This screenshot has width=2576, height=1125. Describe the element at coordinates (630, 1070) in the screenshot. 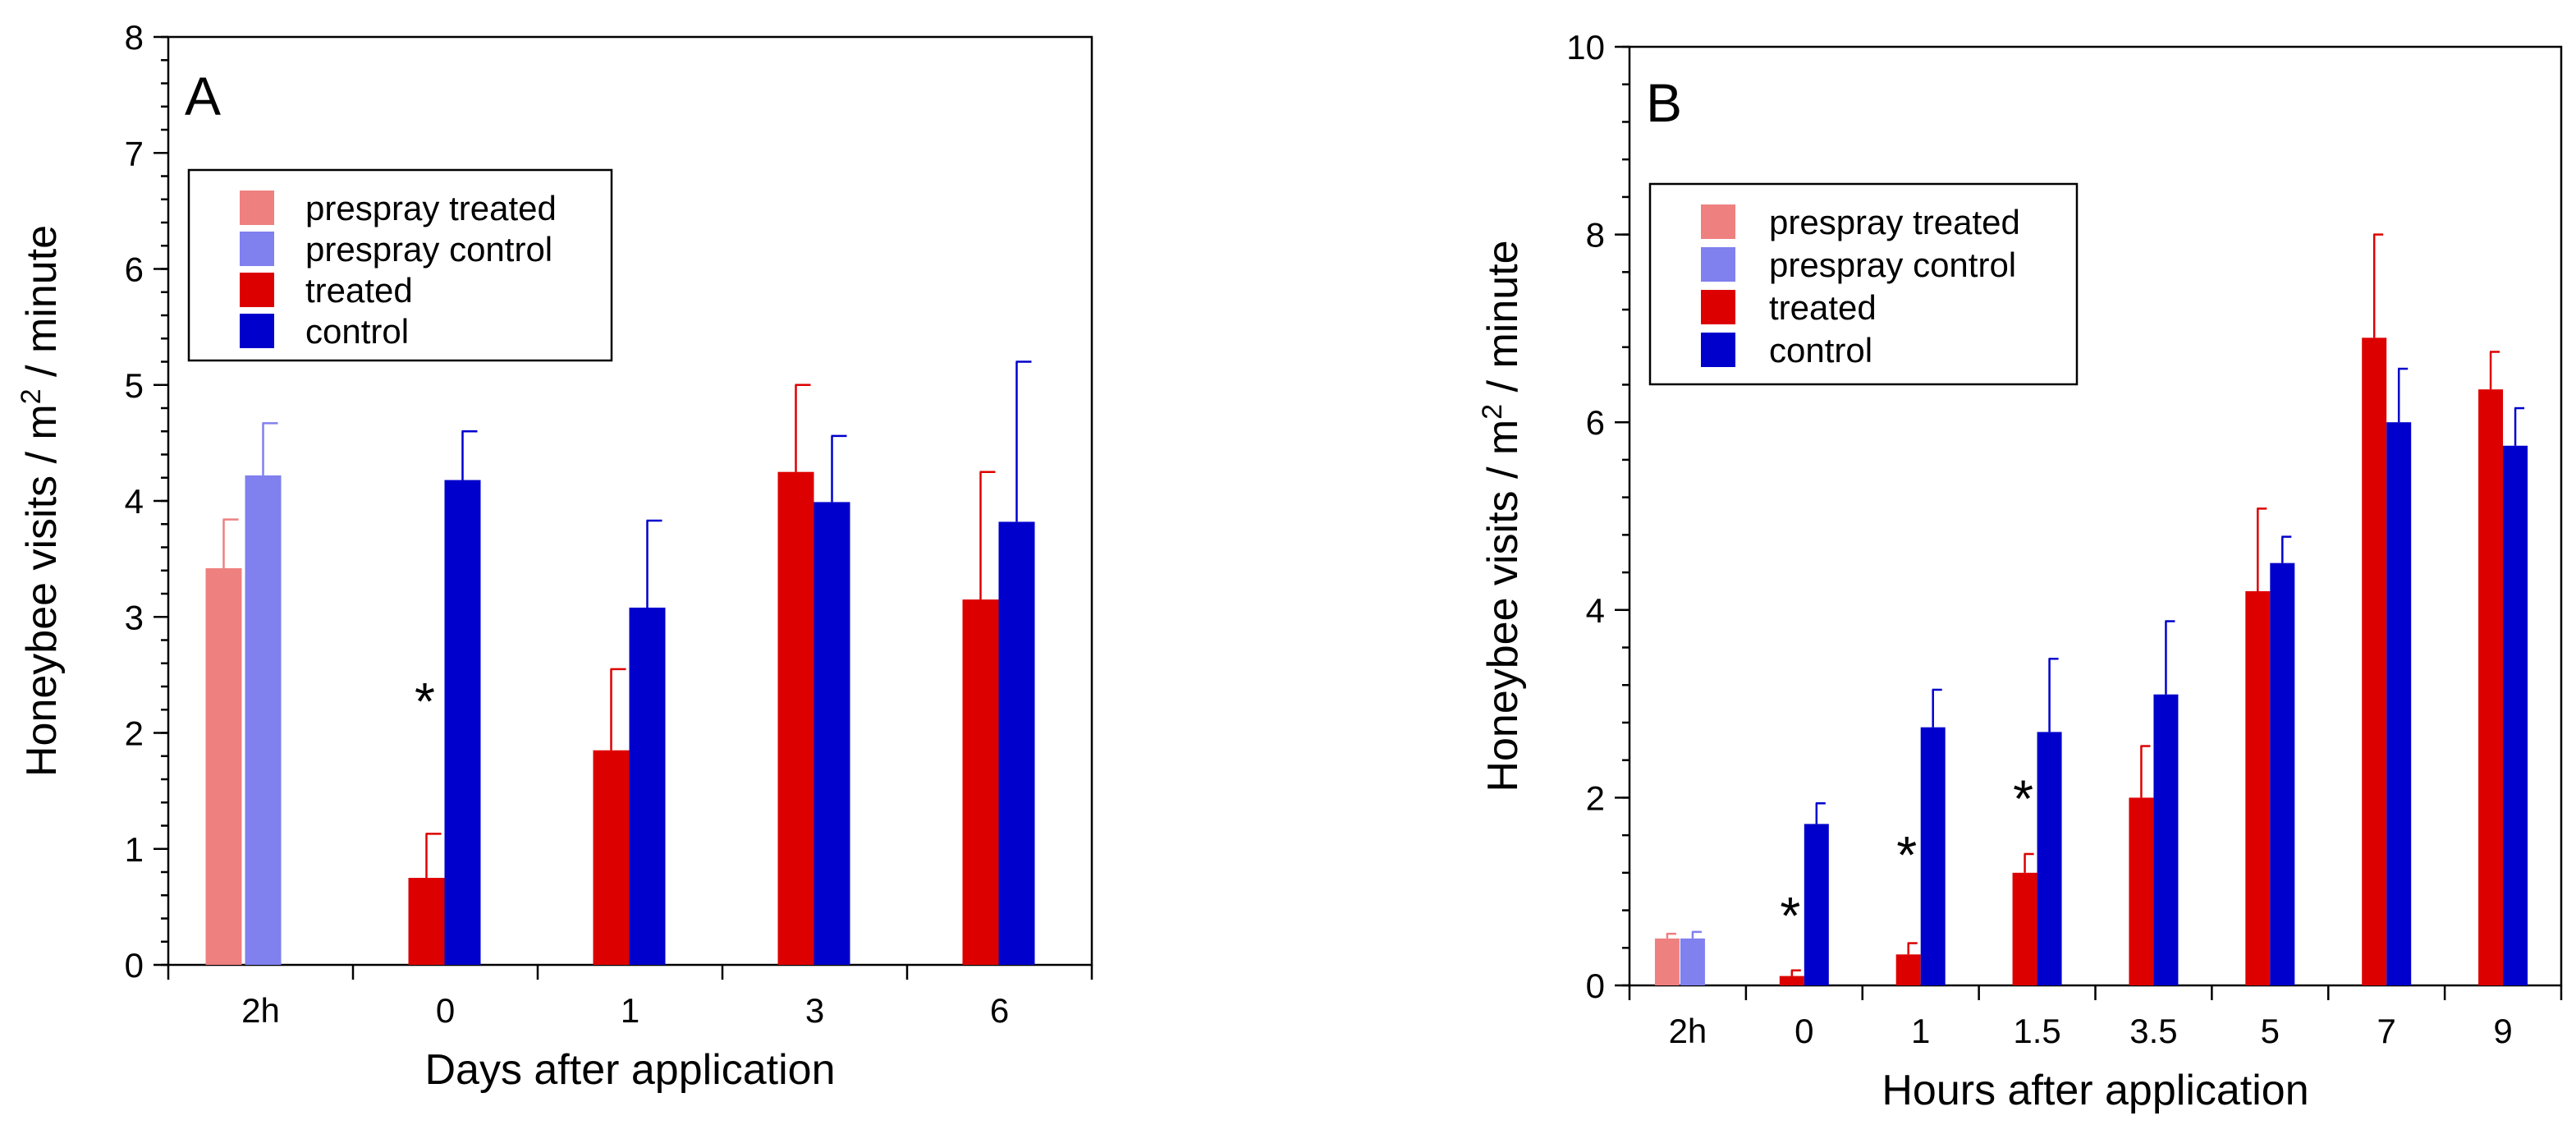

I see `x-axis-title: Days after application` at that location.